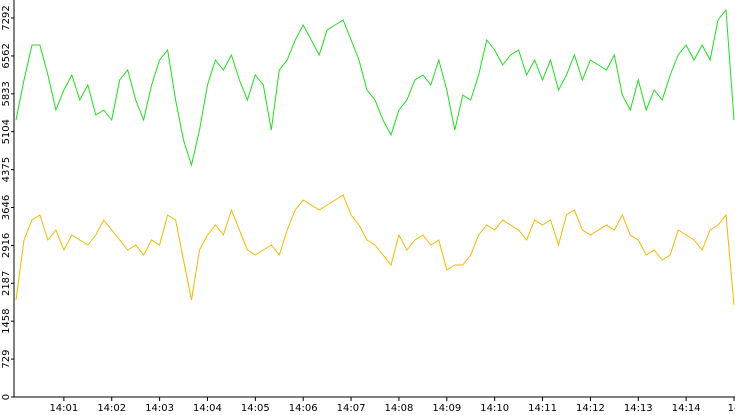 This screenshot has width=735, height=415. What do you see at coordinates (6, 207) in the screenshot?
I see `y-tick-label: 3646` at bounding box center [6, 207].